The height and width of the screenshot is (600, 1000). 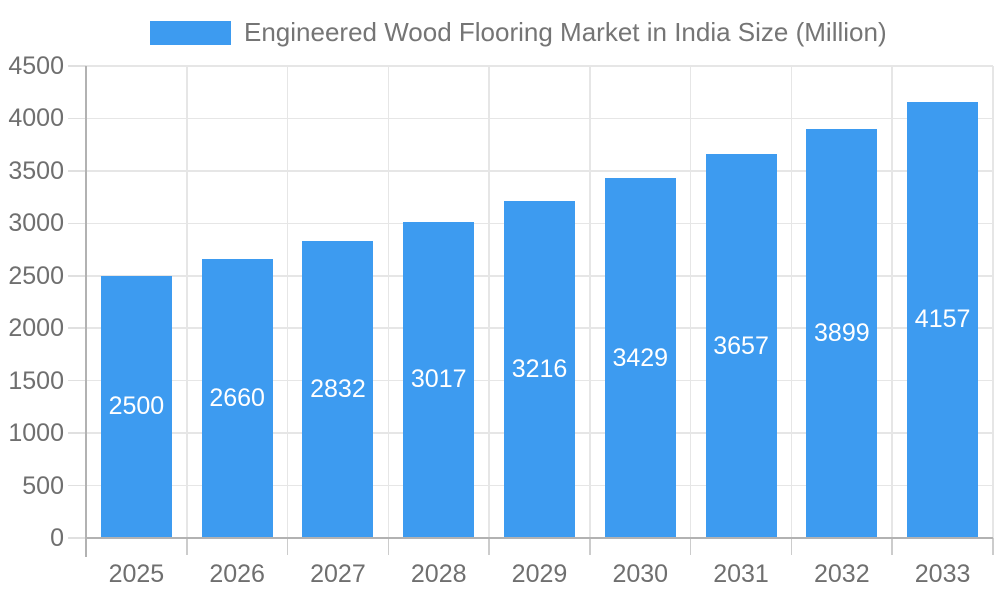 What do you see at coordinates (86, 311) in the screenshot?
I see `y-axis-line` at bounding box center [86, 311].